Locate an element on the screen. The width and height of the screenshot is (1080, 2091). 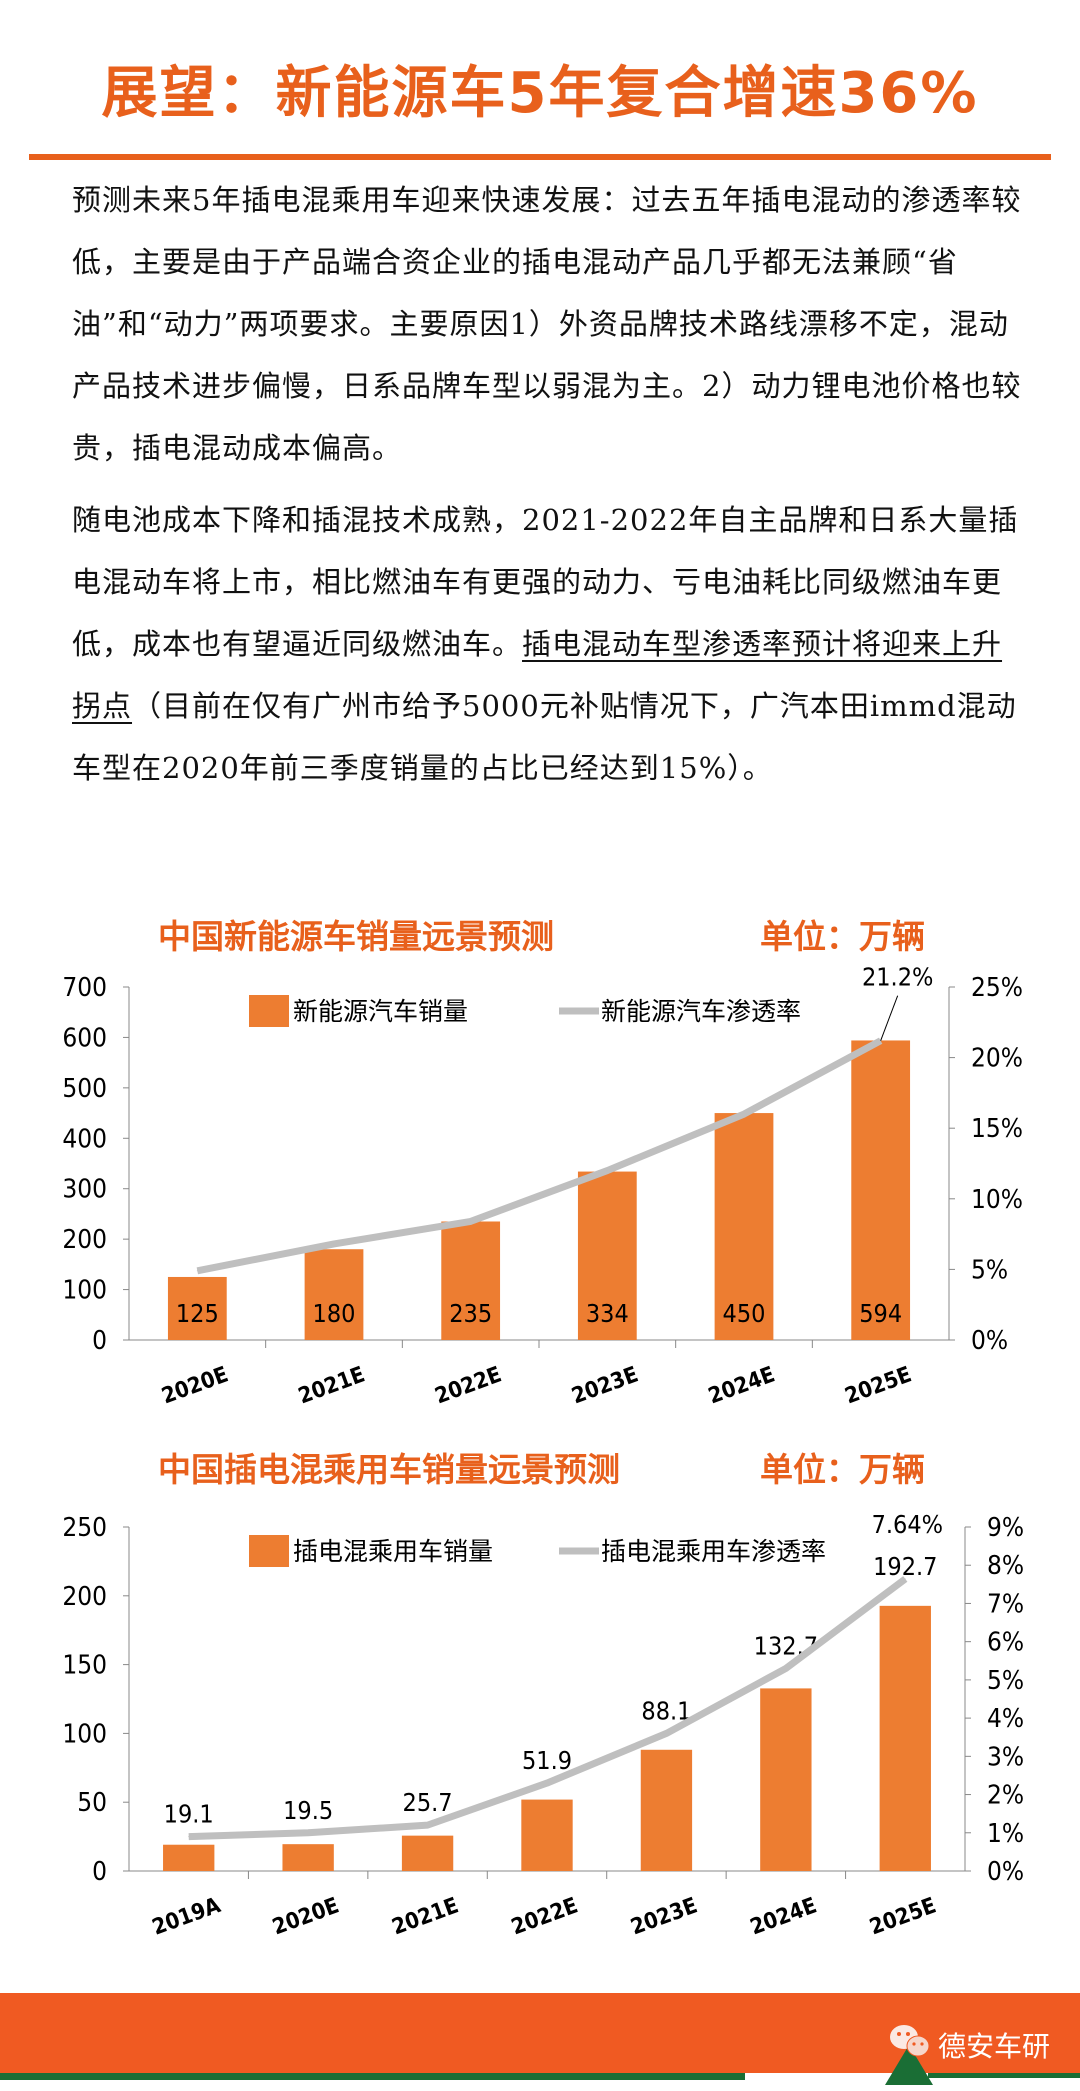
title-divider is located at coordinates (540, 157).